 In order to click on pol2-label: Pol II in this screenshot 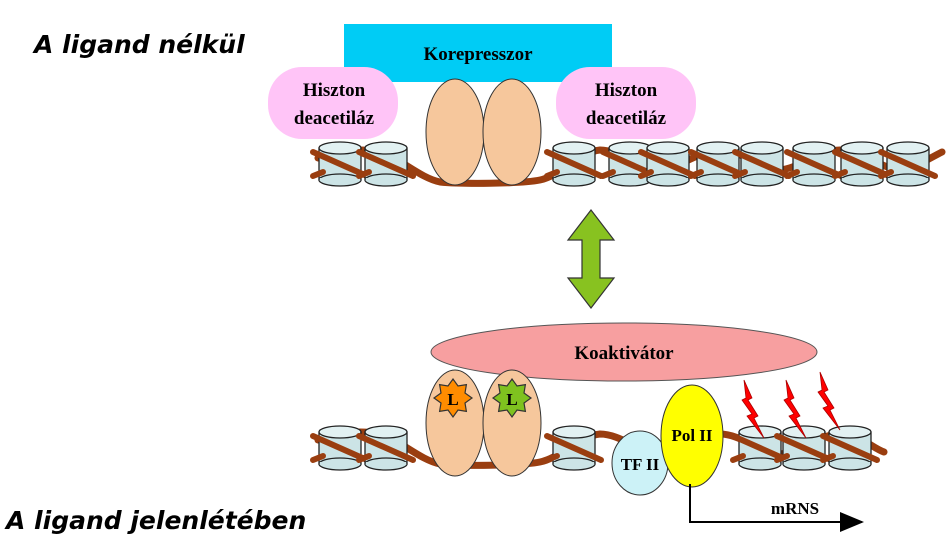, I will do `click(691, 435)`.